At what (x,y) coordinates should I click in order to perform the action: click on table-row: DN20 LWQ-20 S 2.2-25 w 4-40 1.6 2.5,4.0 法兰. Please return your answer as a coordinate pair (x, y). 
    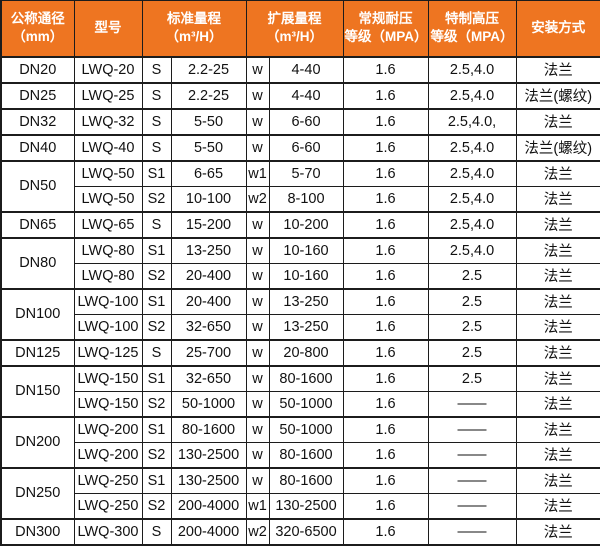
    Looking at the image, I should click on (300, 69).